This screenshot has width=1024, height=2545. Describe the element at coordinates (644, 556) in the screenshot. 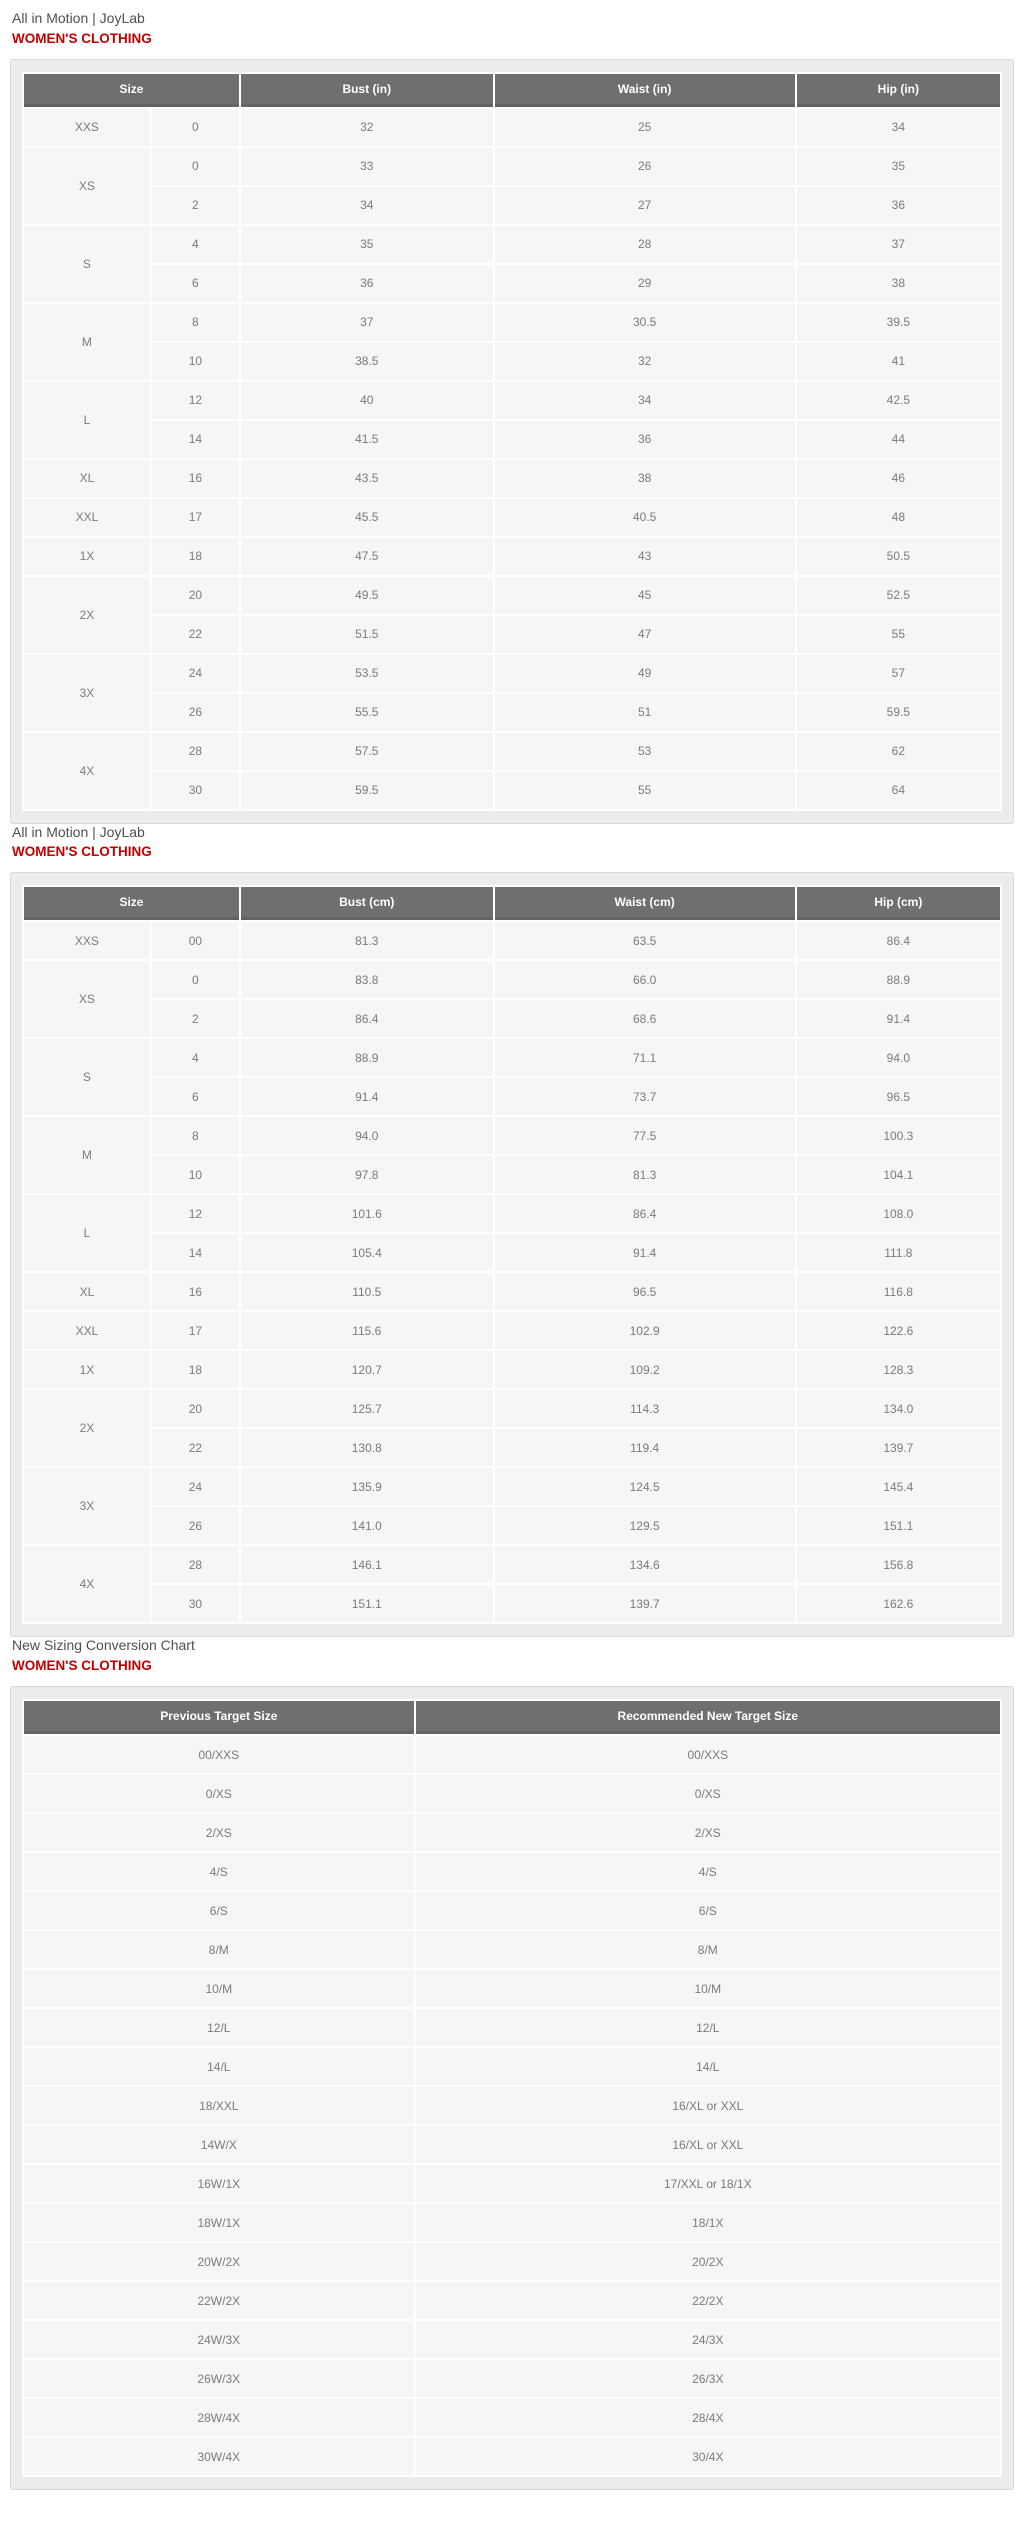

I see `table-cell: 43` at that location.